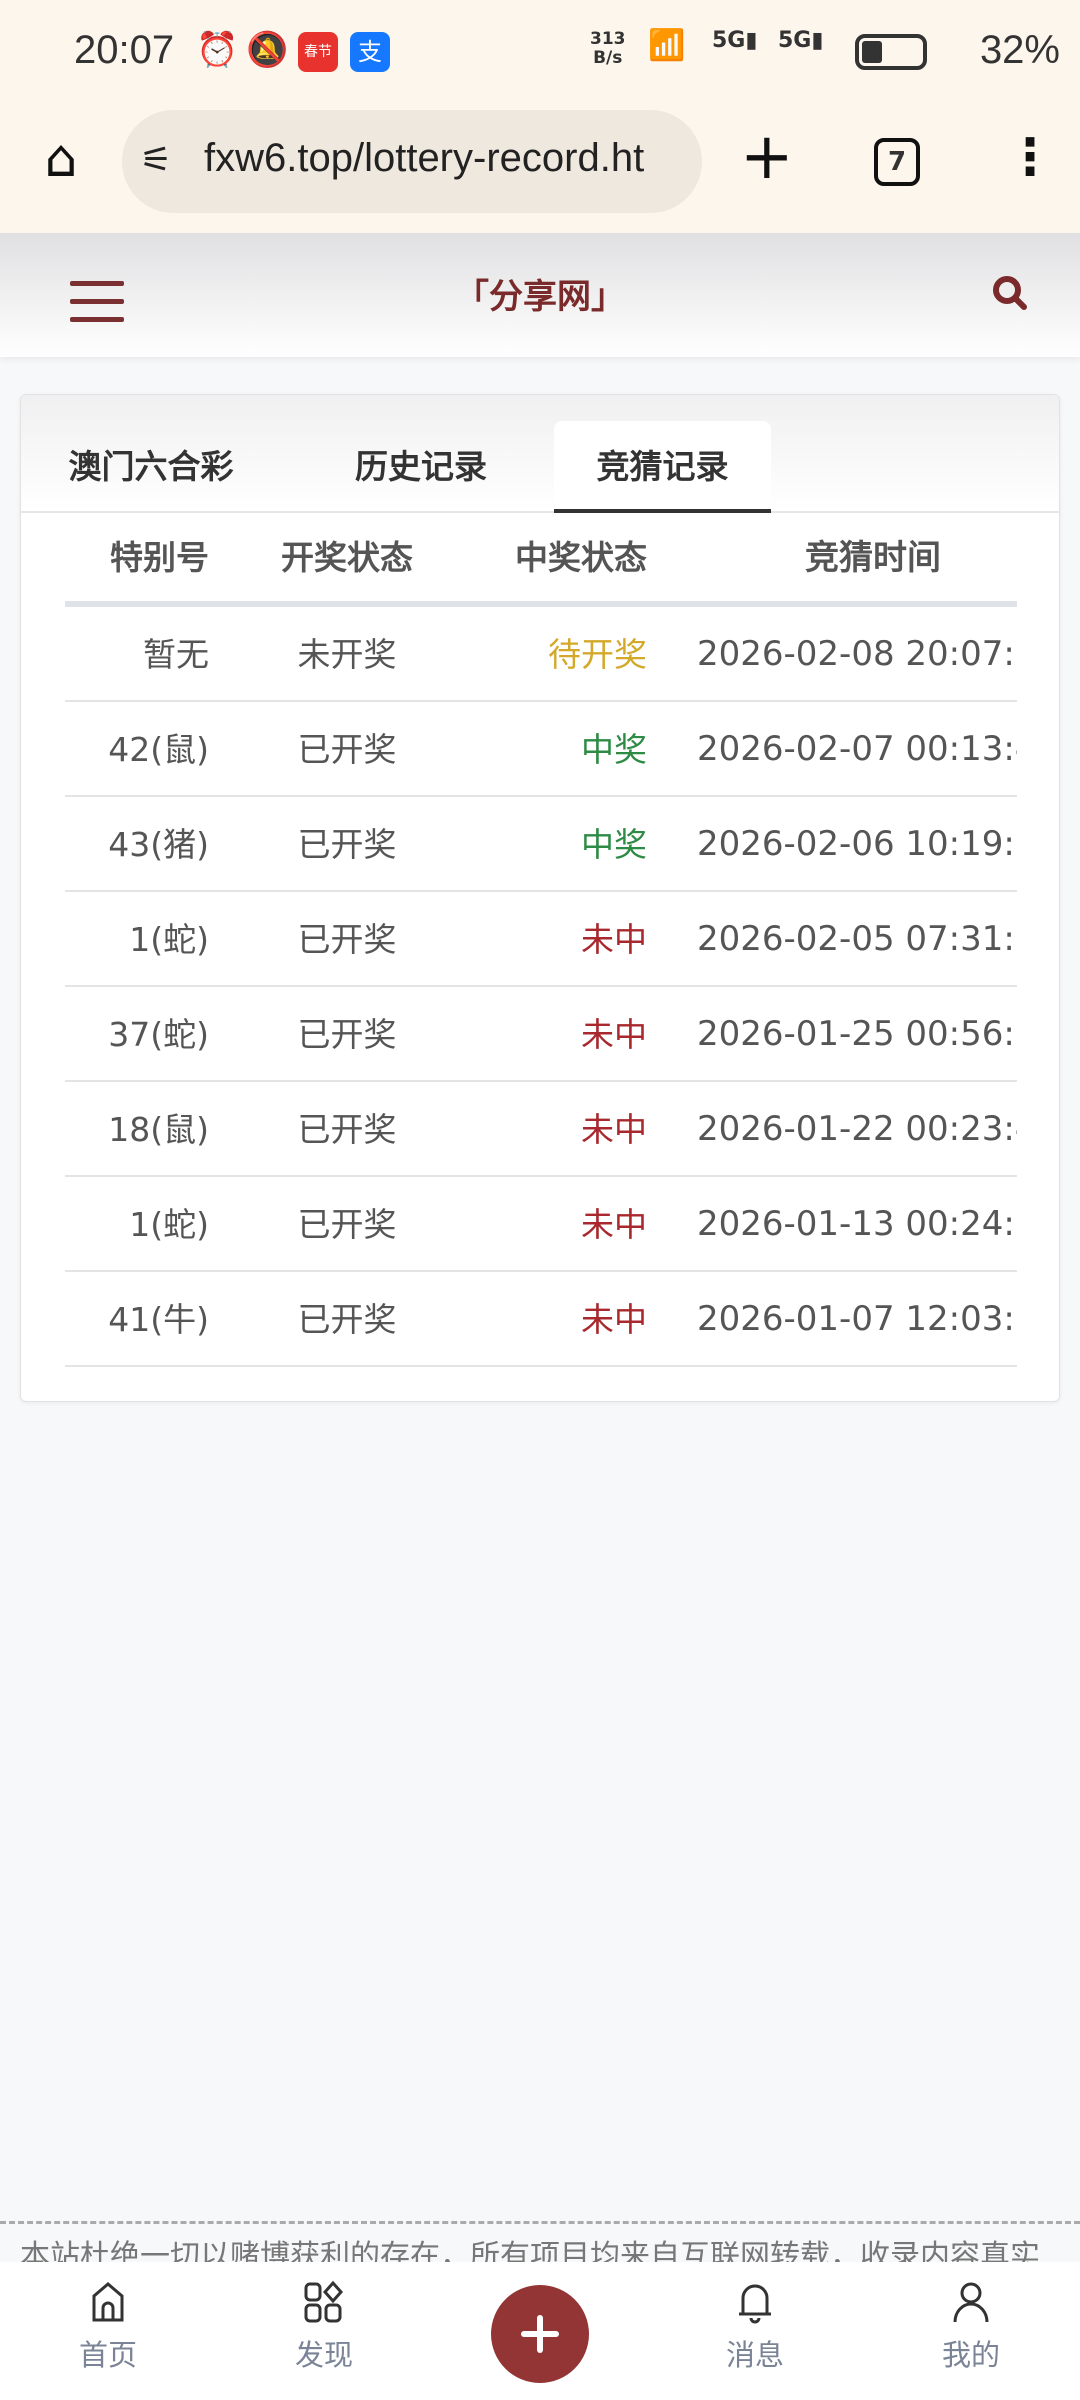 The height and width of the screenshot is (2400, 1080). Describe the element at coordinates (857, 1319) in the screenshot. I see `guess-time: 2026-01-07 12:03:1` at that location.